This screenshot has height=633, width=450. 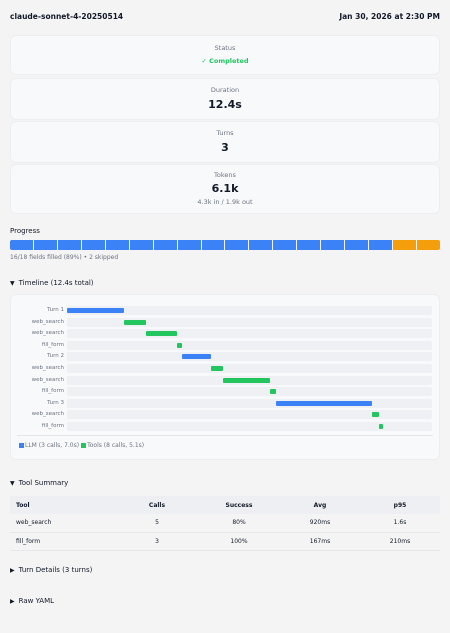 I want to click on tool-summary-title: Tool Summary, so click(x=43, y=483).